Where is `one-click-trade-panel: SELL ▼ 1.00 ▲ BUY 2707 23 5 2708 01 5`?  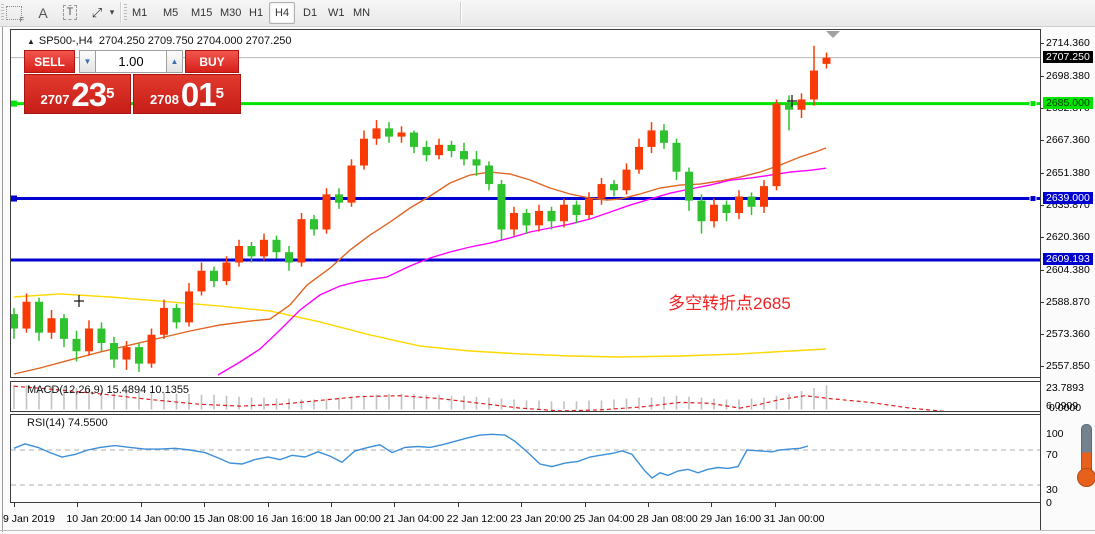
one-click-trade-panel: SELL ▼ 1.00 ▲ BUY 2707 23 5 2708 01 5 is located at coordinates (133, 82).